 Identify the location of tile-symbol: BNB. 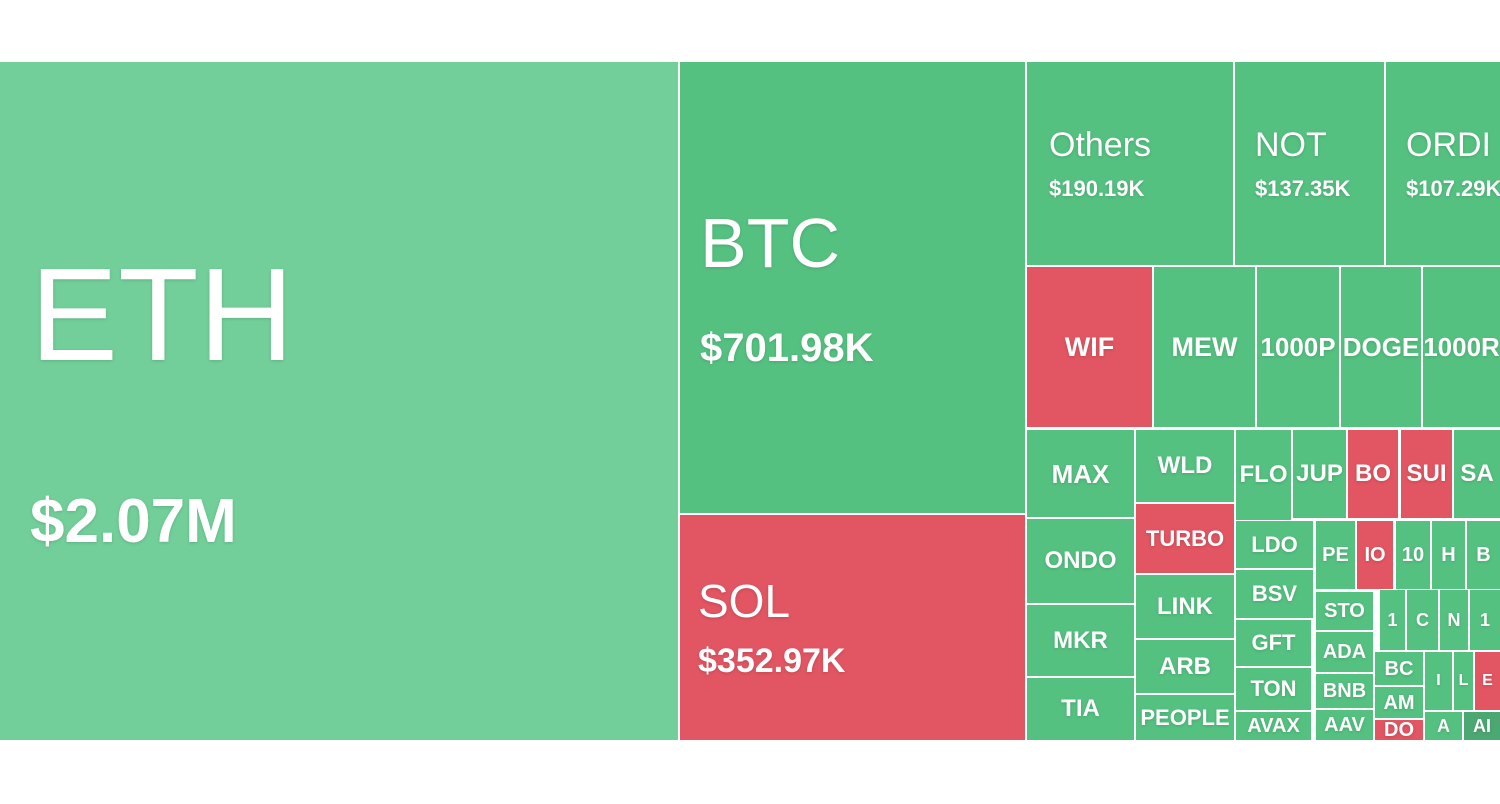
(1344, 691).